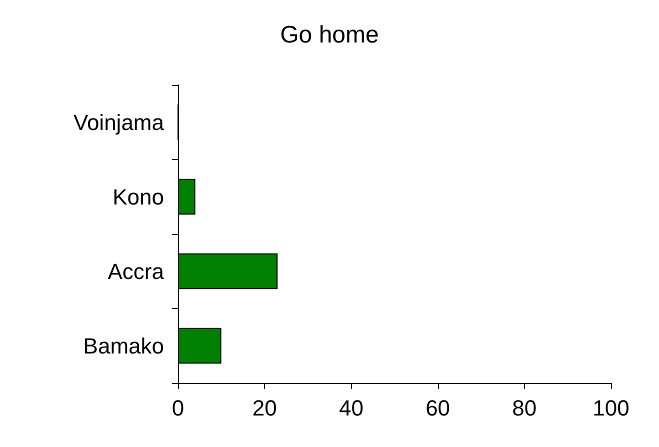 The image size is (659, 447). I want to click on x-tick-label: 0, so click(178, 408).